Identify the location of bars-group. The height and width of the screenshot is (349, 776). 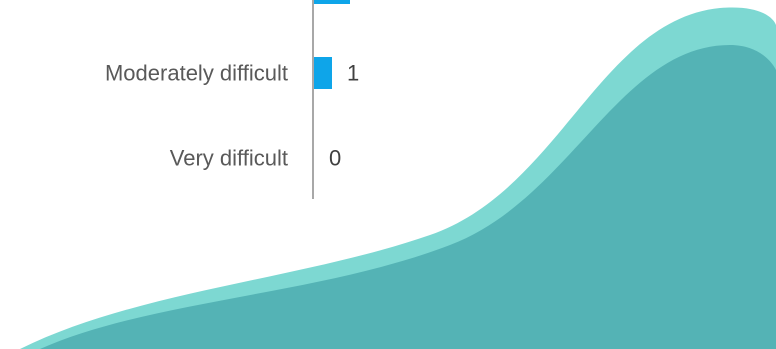
(332, 44).